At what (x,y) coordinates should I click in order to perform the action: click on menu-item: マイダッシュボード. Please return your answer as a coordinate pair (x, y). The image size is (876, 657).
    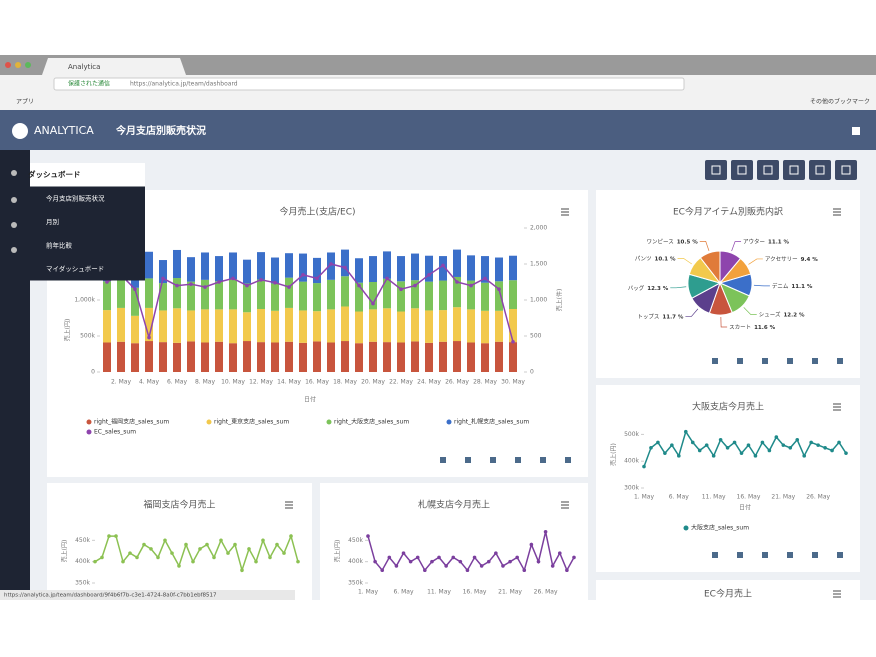
    Looking at the image, I should click on (75, 268).